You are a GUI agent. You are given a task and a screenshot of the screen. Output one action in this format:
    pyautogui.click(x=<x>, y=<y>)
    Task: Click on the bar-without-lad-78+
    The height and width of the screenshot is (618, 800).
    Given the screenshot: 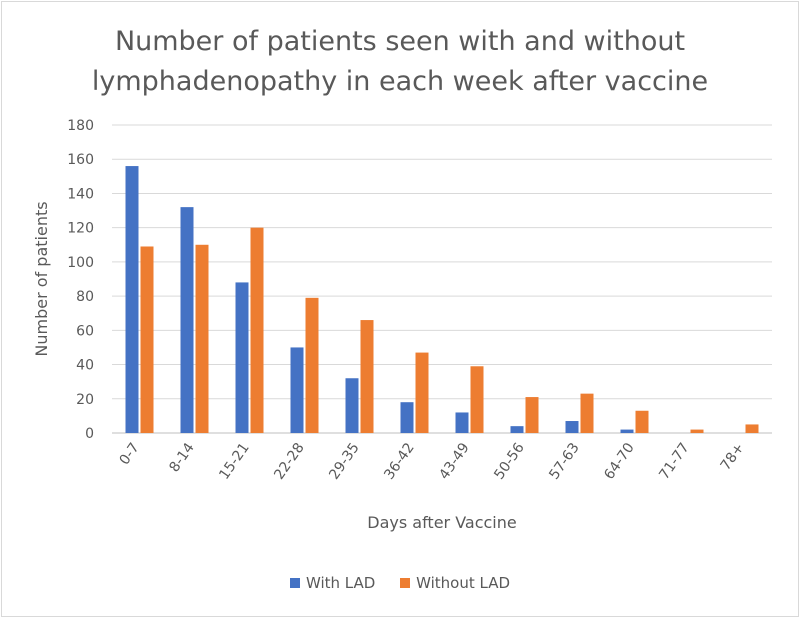 What is the action you would take?
    pyautogui.click(x=752, y=428)
    